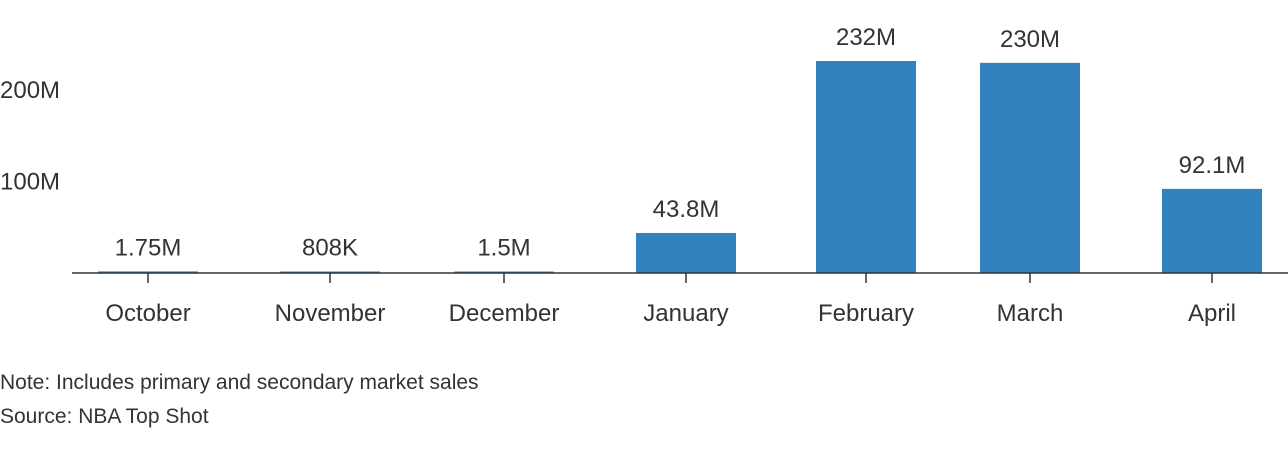  Describe the element at coordinates (30, 90) in the screenshot. I see `y-tick-label-200: 200M` at that location.